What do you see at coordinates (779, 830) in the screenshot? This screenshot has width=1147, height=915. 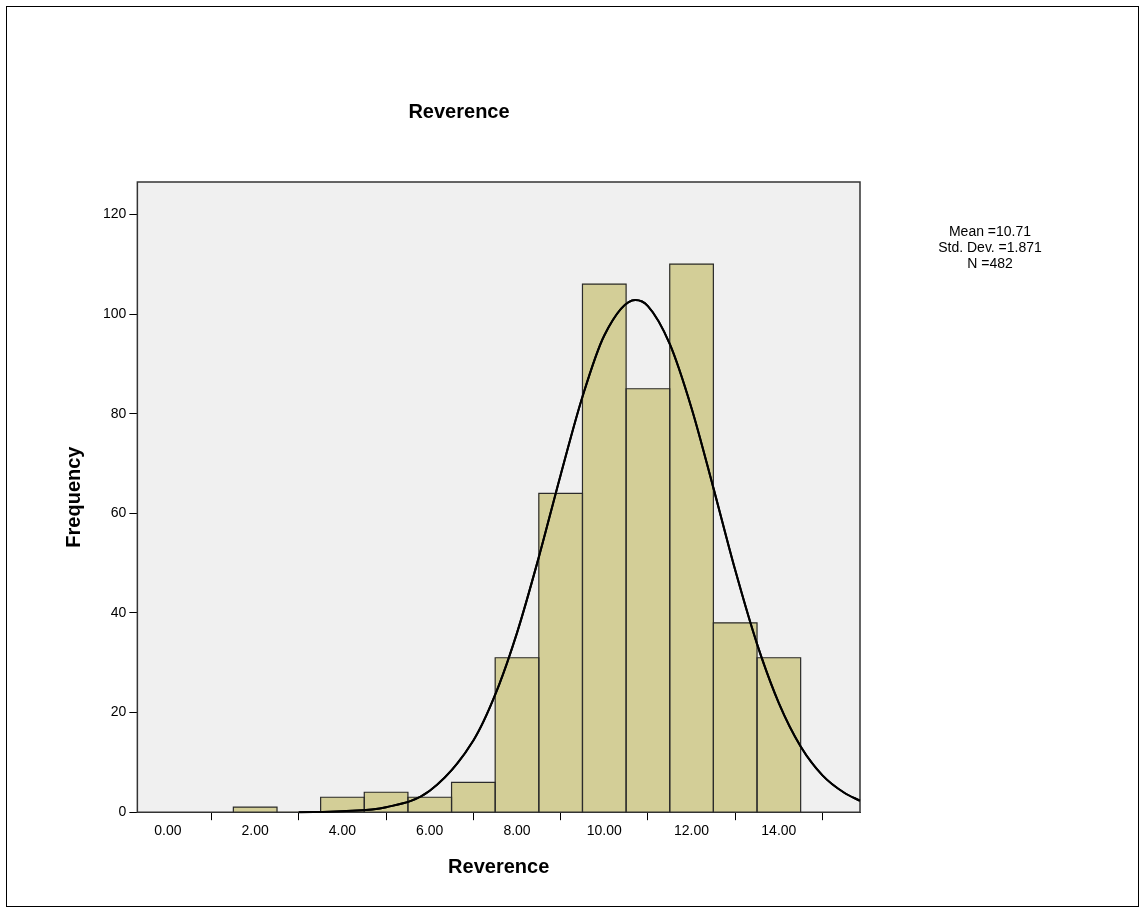 I see `x-tick-label: 14.00` at bounding box center [779, 830].